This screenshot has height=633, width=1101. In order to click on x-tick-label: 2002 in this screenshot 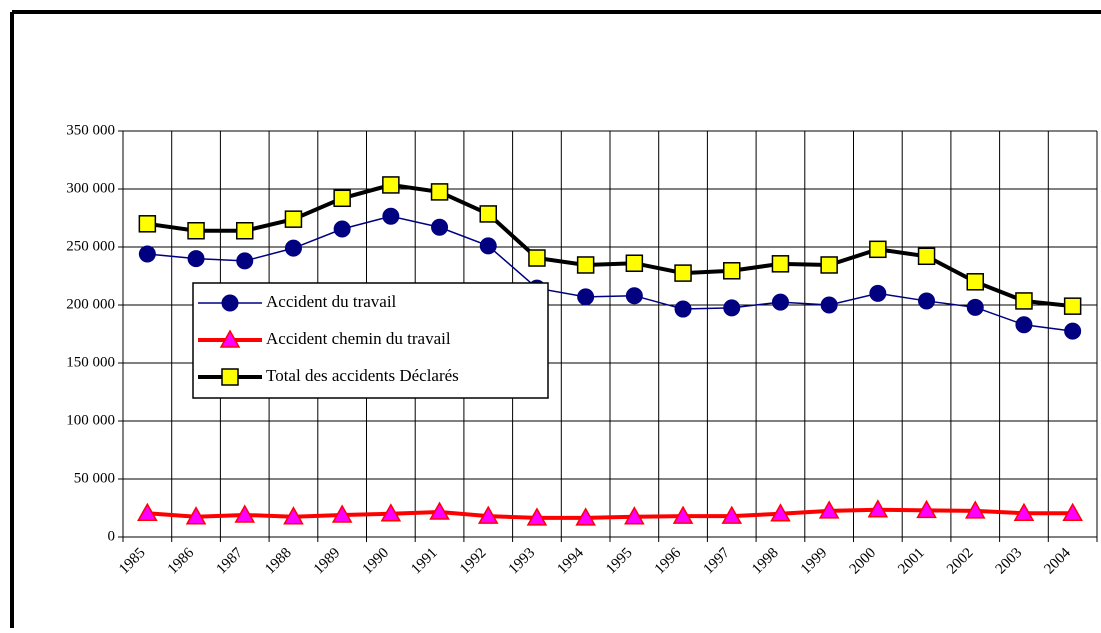, I will do `click(960, 561)`.